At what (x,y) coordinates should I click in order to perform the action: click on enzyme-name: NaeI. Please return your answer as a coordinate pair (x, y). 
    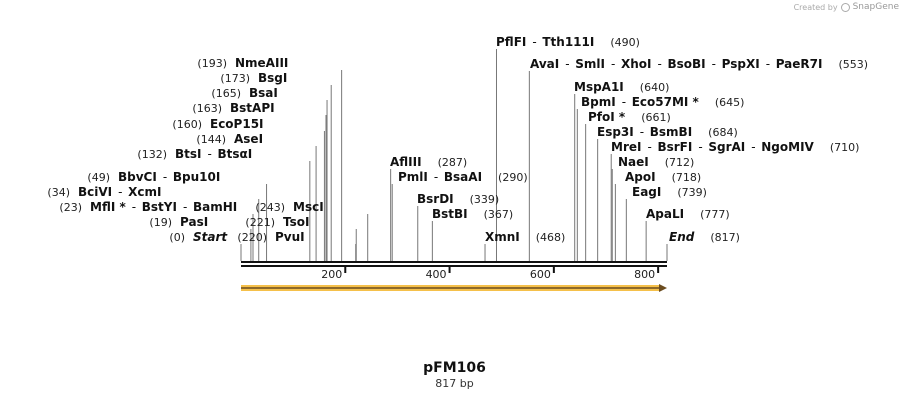
    Looking at the image, I should click on (633, 162).